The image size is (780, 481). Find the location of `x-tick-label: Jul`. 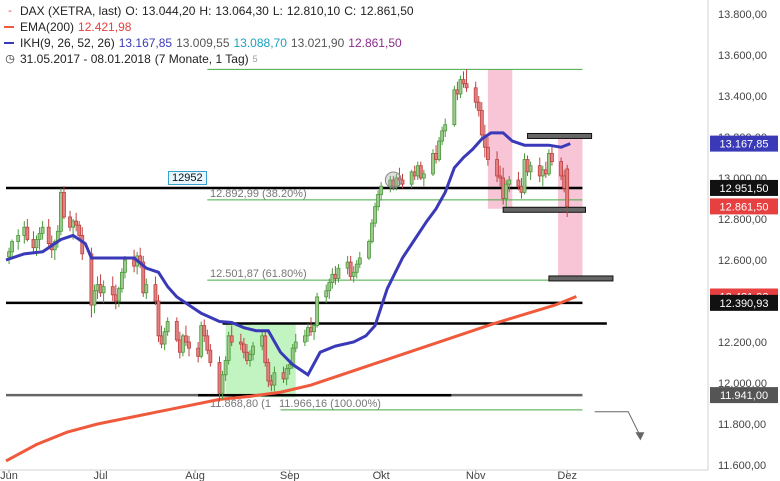

x-tick-label: Jul is located at coordinates (101, 475).